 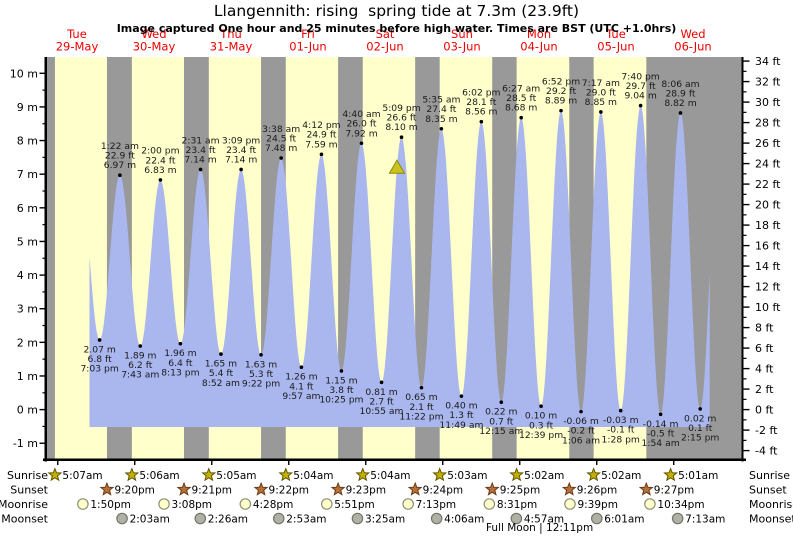 I want to click on sunrise-time: 5:01am, so click(x=698, y=476).